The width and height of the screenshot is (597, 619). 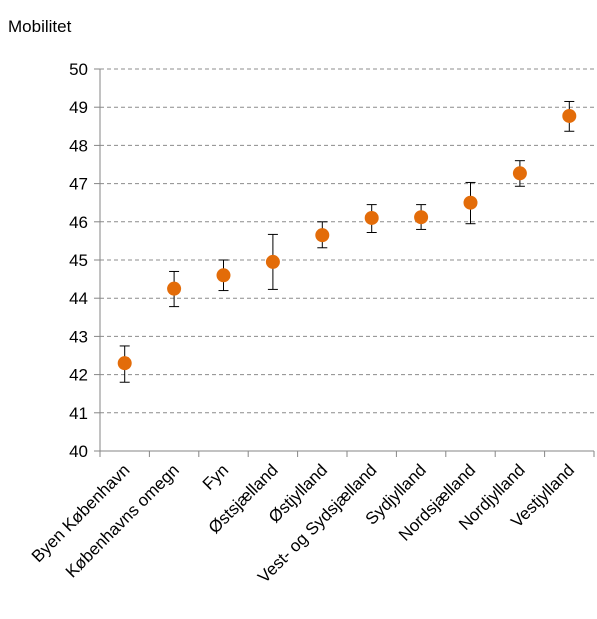 I want to click on y-tick-label-43: 43, so click(x=78, y=336).